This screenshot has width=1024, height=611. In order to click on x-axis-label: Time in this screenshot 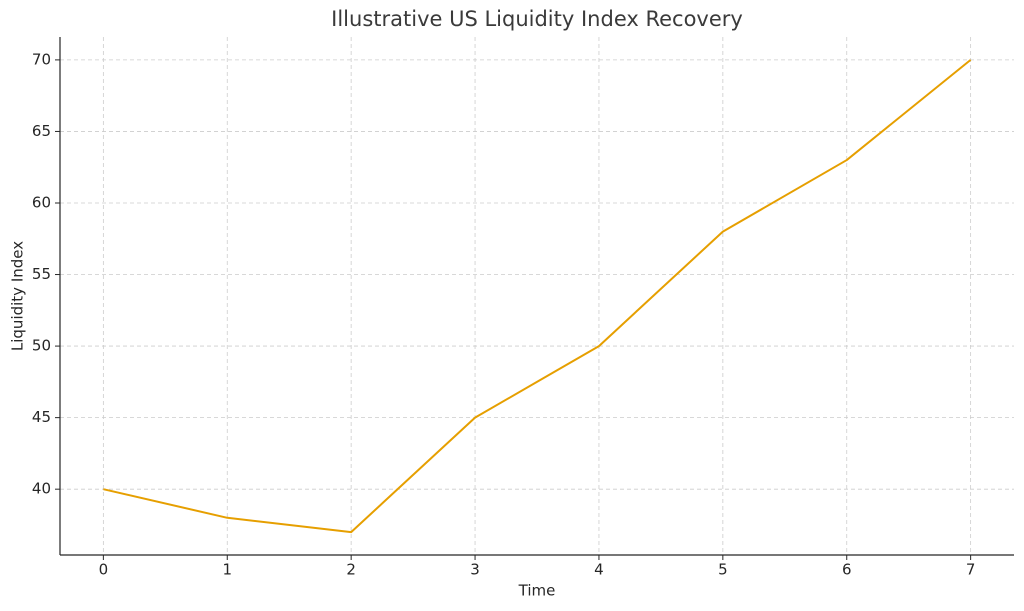, I will do `click(537, 591)`.